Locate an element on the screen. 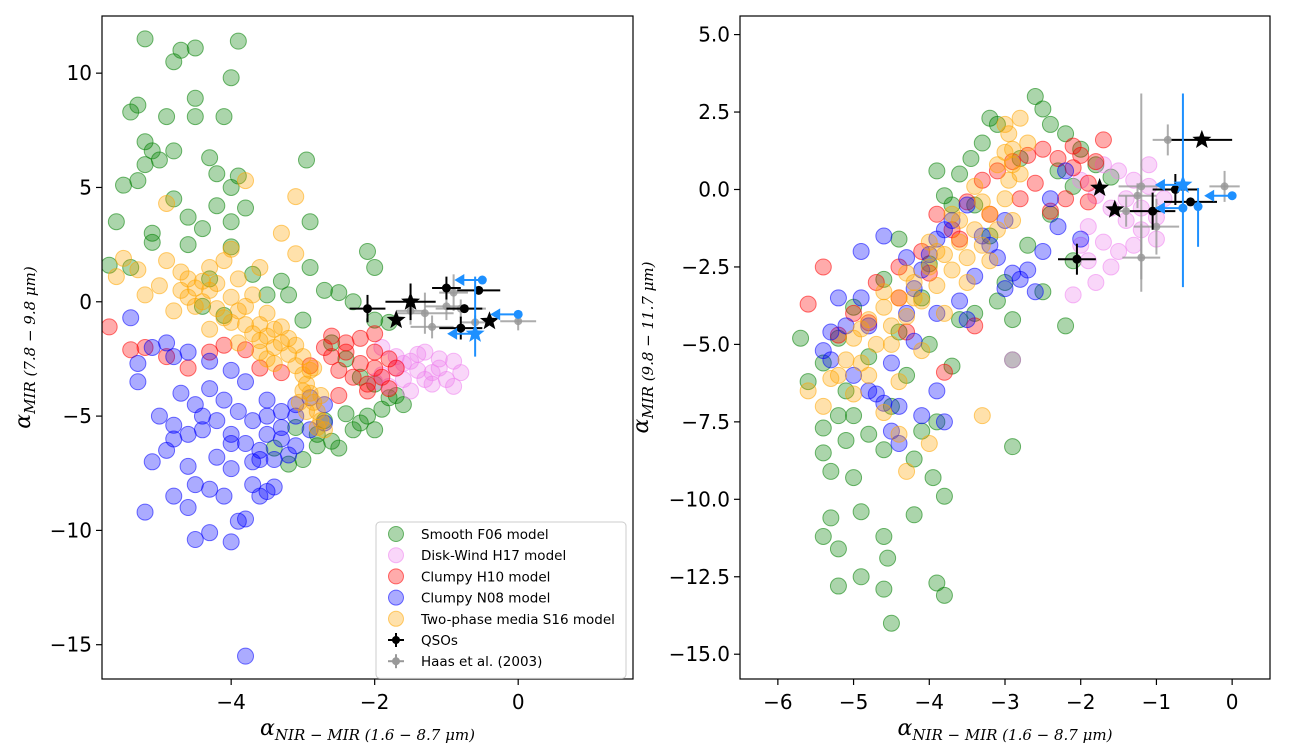  x-tick-label: 0 is located at coordinates (1232, 702).